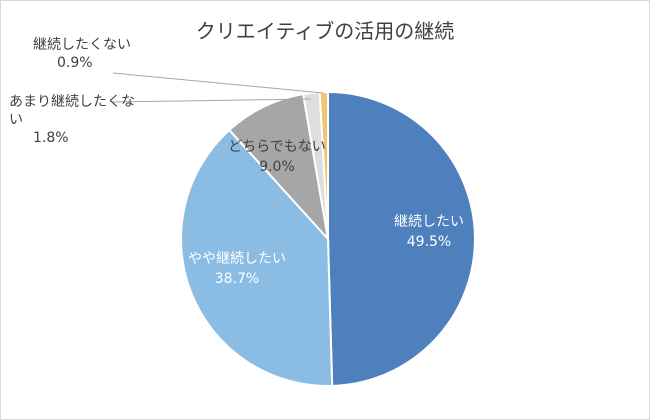 The width and height of the screenshot is (650, 420). What do you see at coordinates (325, 31) in the screenshot?
I see `chart-title: クリエイティブの活用の継続` at bounding box center [325, 31].